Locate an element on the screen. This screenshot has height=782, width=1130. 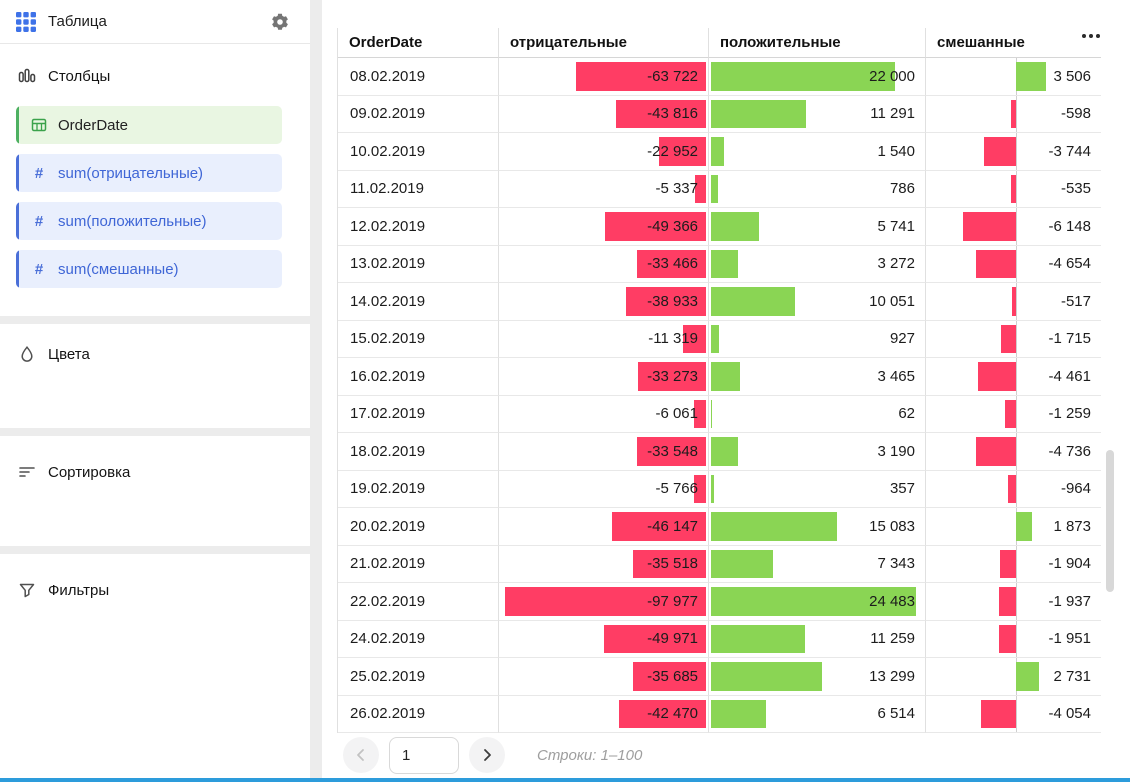
column-header: отрицательные is located at coordinates (604, 43).